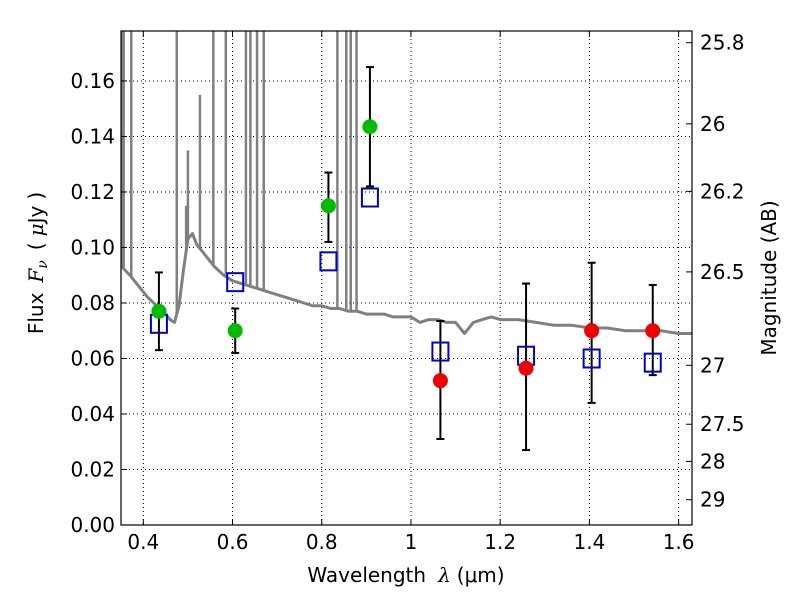  What do you see at coordinates (712, 124) in the screenshot?
I see `y2-tick-label: 26` at bounding box center [712, 124].